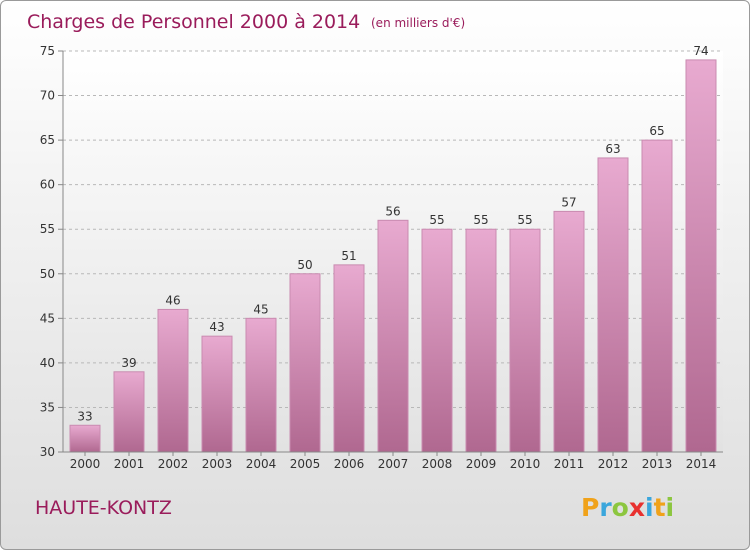  Describe the element at coordinates (568, 202) in the screenshot. I see `data-label-2011: 57` at that location.